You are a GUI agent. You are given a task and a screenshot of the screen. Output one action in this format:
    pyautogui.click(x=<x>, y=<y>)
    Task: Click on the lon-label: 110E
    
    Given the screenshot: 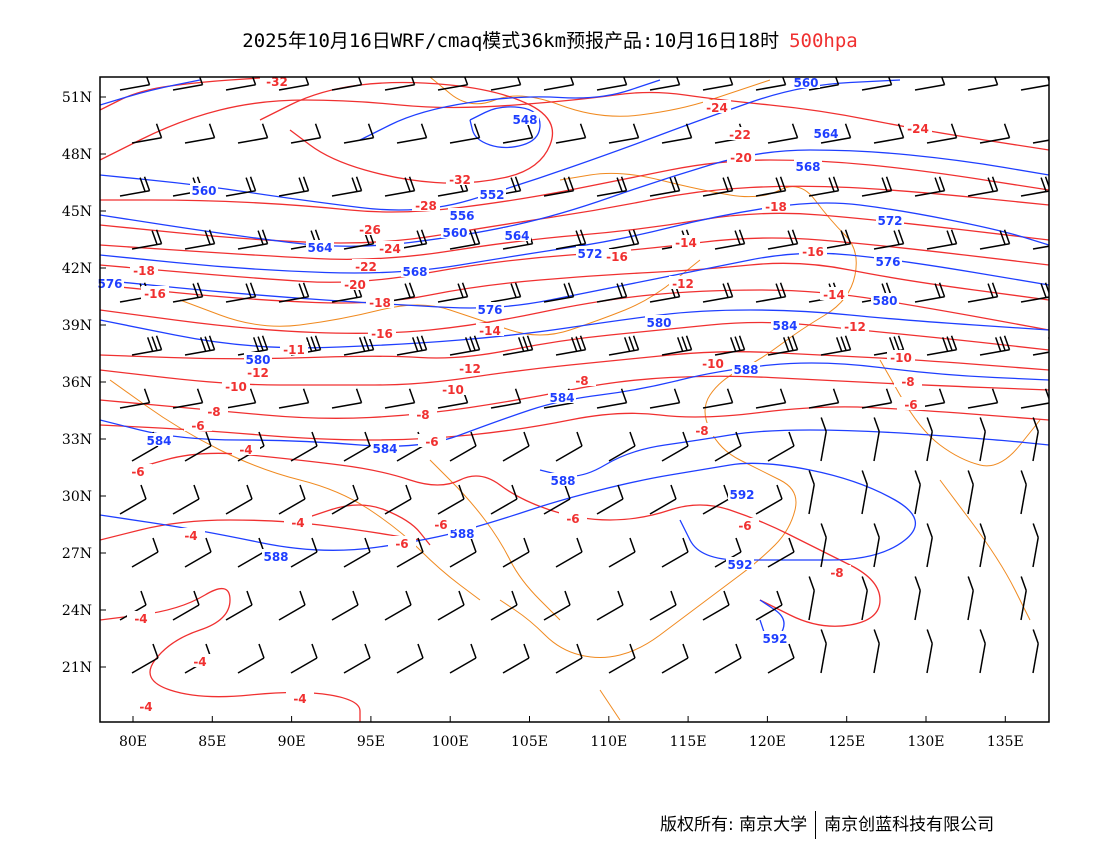 What is the action you would take?
    pyautogui.click(x=608, y=742)
    